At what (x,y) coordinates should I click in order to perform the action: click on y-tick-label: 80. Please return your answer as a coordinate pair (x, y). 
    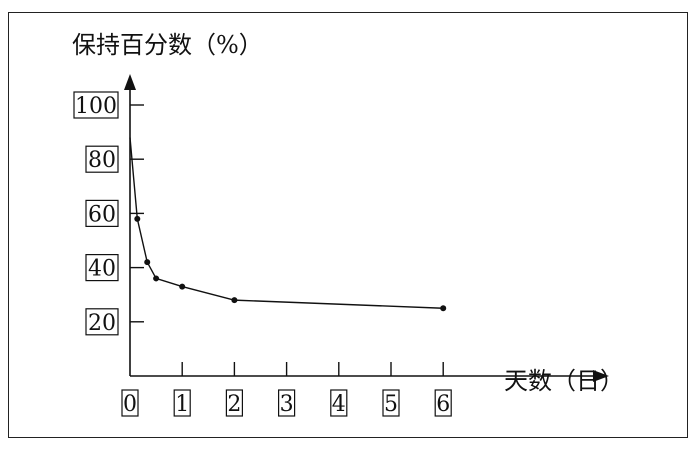
    Looking at the image, I should click on (102, 160).